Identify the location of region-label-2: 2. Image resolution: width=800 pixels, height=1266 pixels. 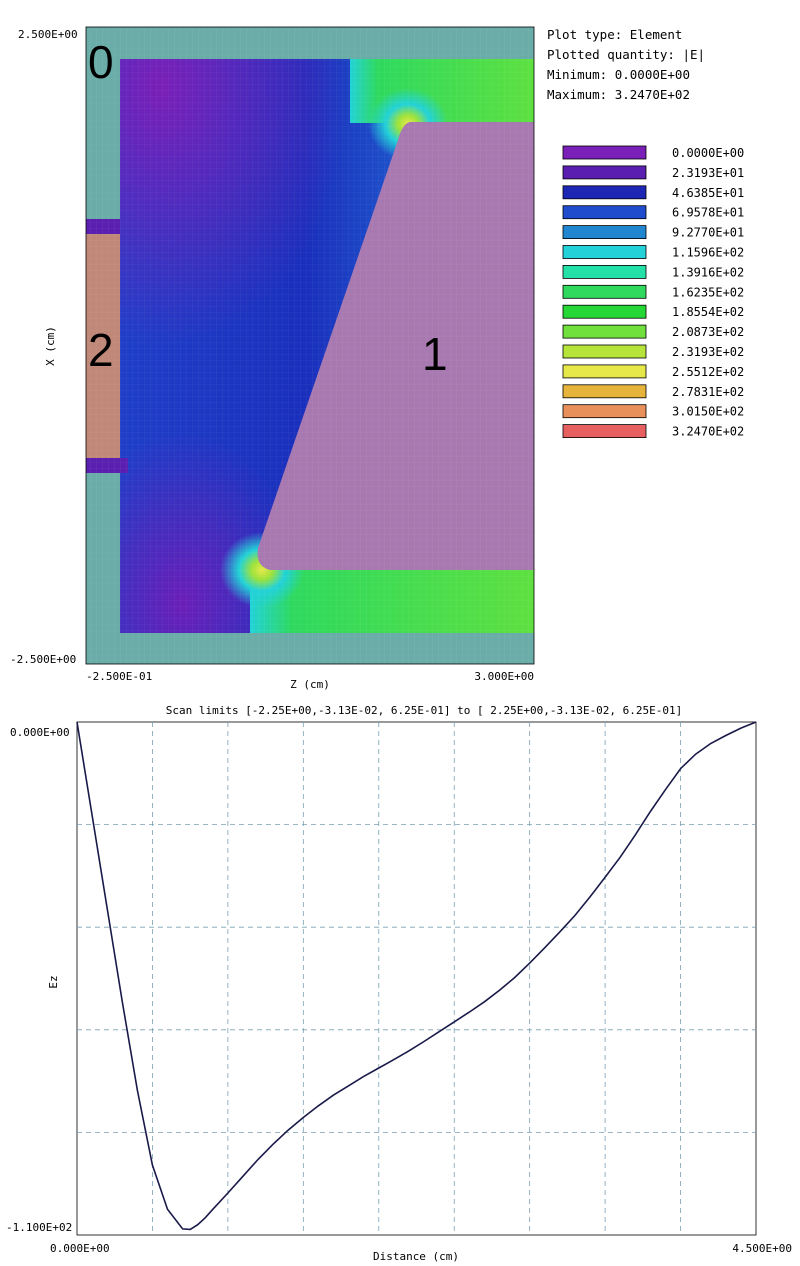
(101, 350).